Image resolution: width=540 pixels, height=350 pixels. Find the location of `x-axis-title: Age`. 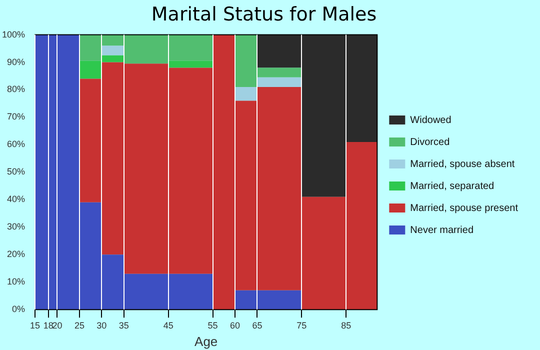

x-axis-title: Age is located at coordinates (206, 341).